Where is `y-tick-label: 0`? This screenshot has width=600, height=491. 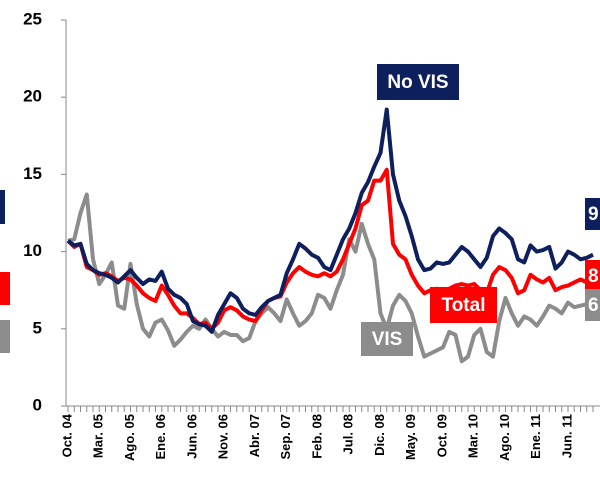 y-tick-label: 0 is located at coordinates (37, 404).